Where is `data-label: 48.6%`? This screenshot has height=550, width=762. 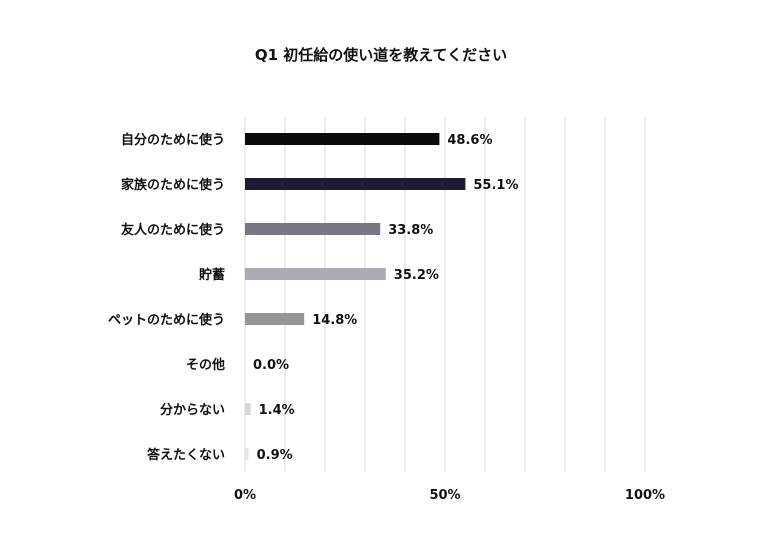
data-label: 48.6% is located at coordinates (469, 140).